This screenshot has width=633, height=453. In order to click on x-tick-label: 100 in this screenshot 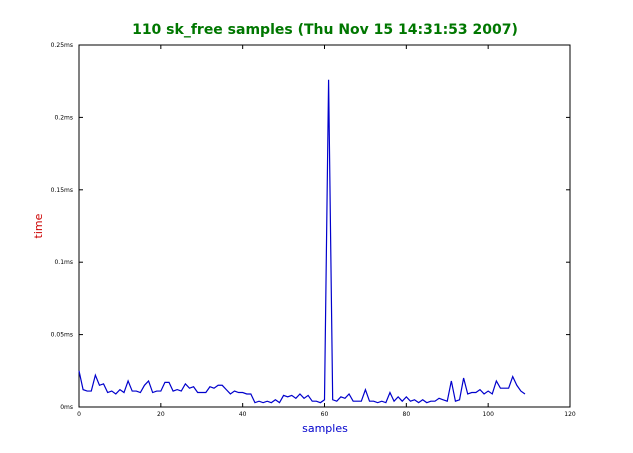, I will do `click(488, 414)`.